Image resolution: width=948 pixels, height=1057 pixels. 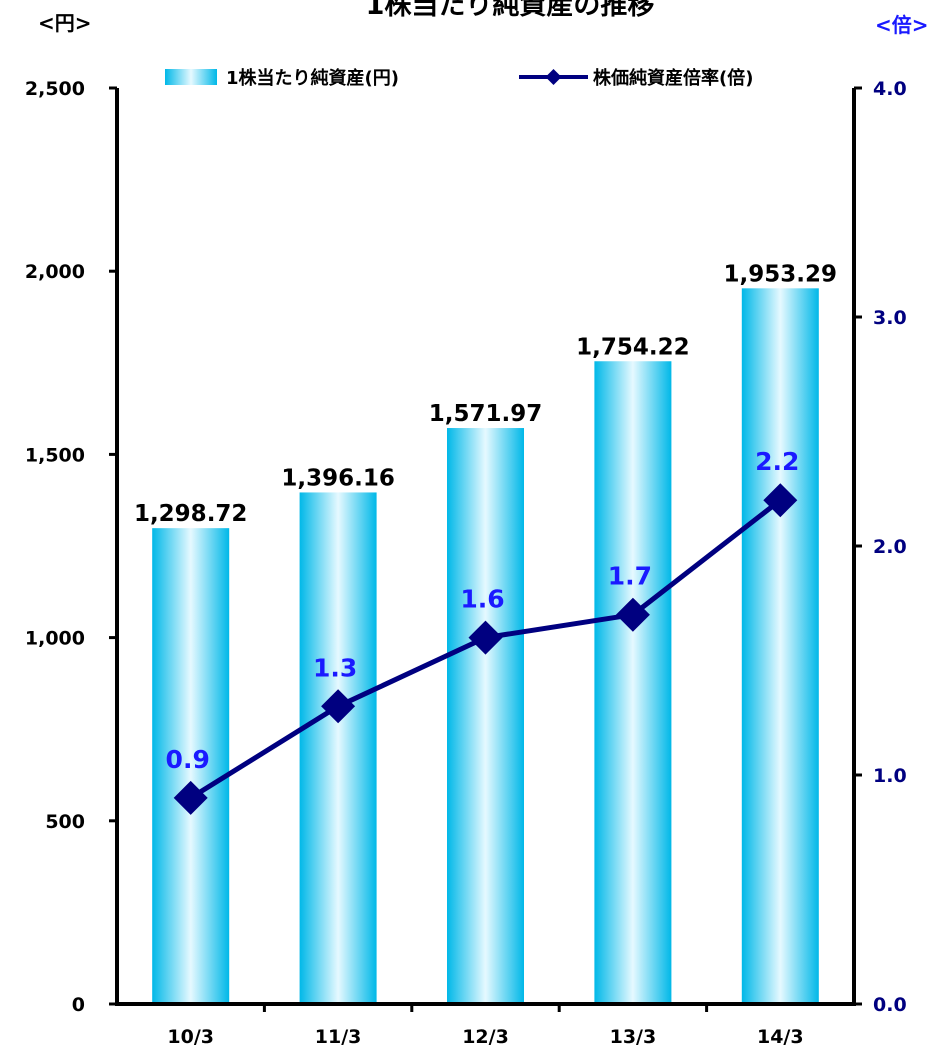 What do you see at coordinates (781, 274) in the screenshot?
I see `bar-value-label: 1,953.29` at bounding box center [781, 274].